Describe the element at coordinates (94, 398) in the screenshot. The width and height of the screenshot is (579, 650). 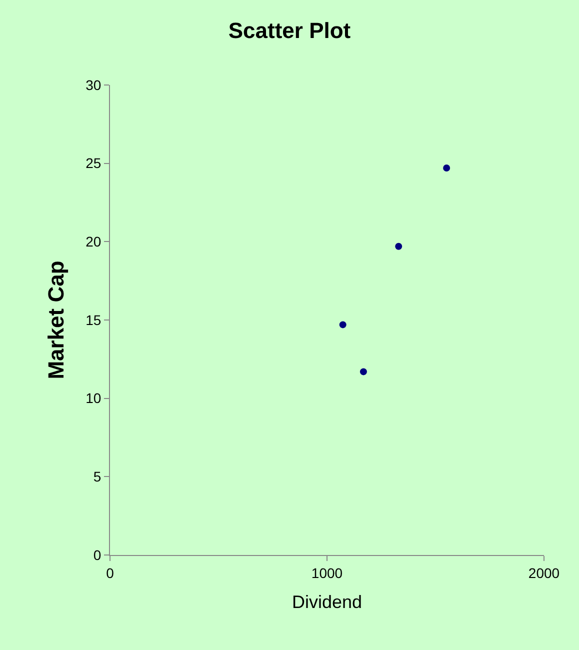
I see `y-tick-label: 10` at that location.